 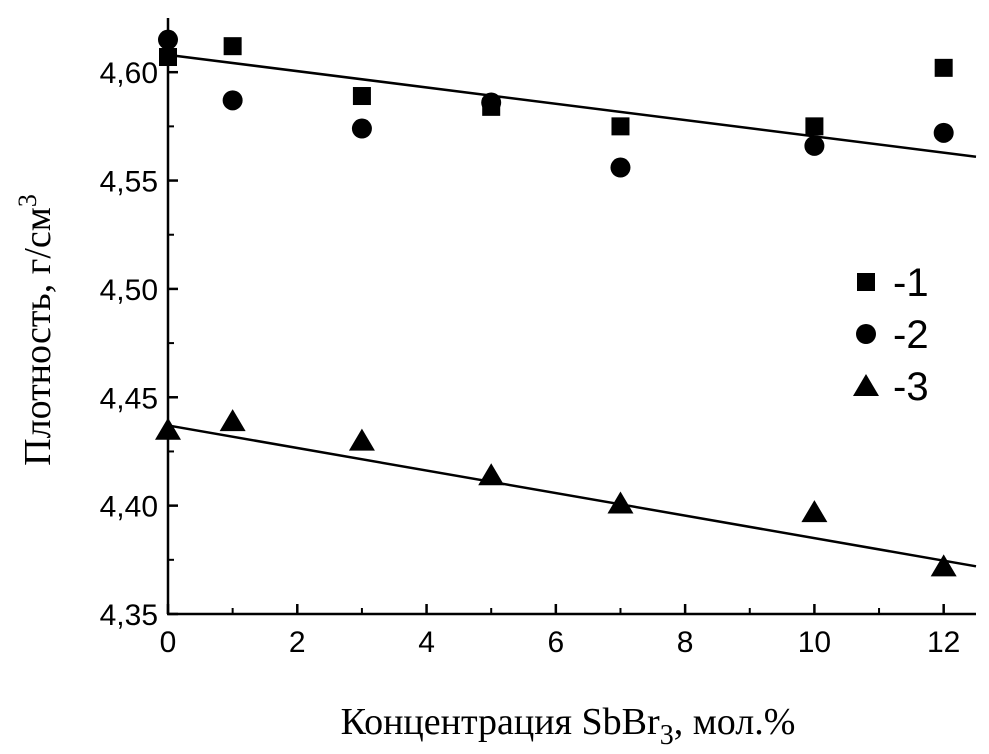 I want to click on fit-line, so click(x=572, y=105).